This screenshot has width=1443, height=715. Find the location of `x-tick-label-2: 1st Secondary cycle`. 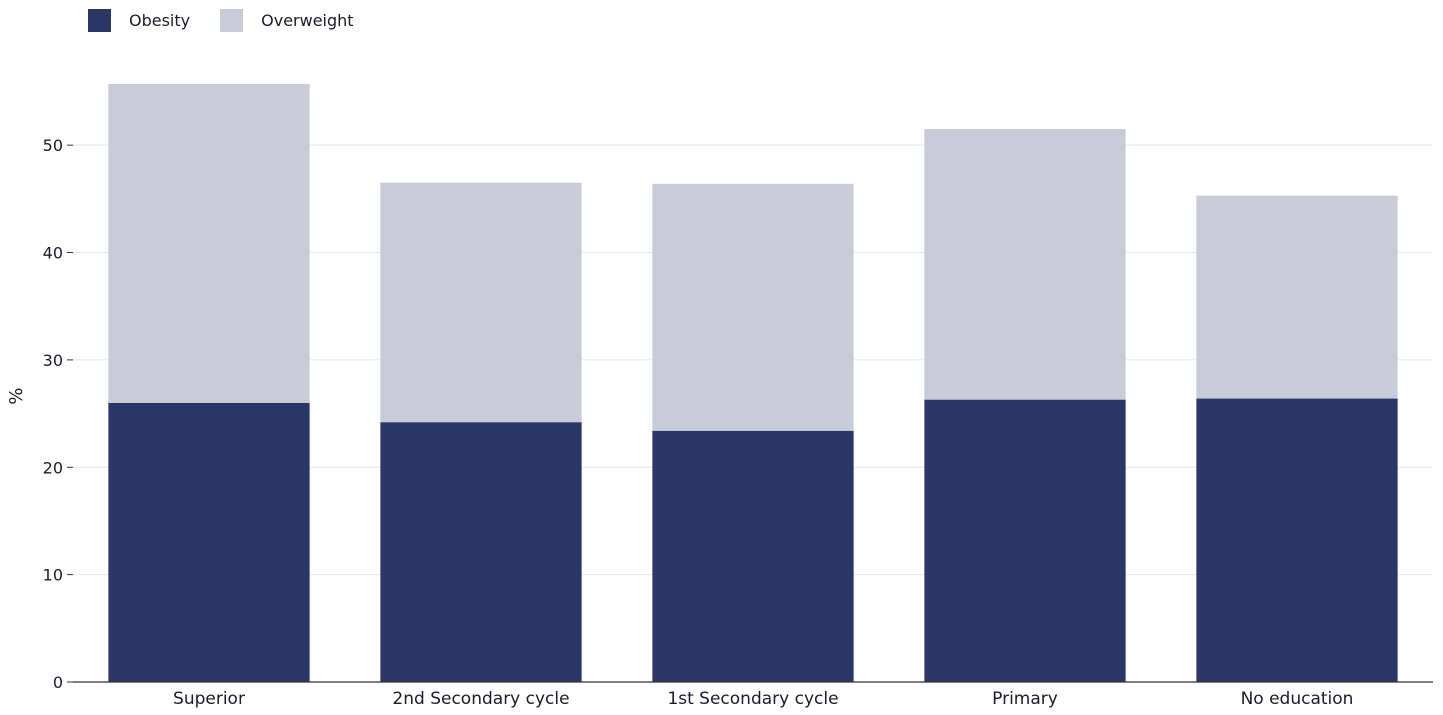

x-tick-label-2: 1st Secondary cycle is located at coordinates (752, 699).